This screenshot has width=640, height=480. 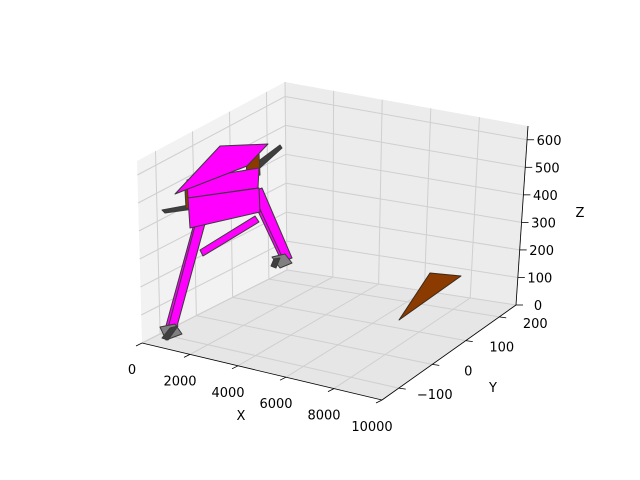 I want to click on x-axis-label: X, so click(x=241, y=416).